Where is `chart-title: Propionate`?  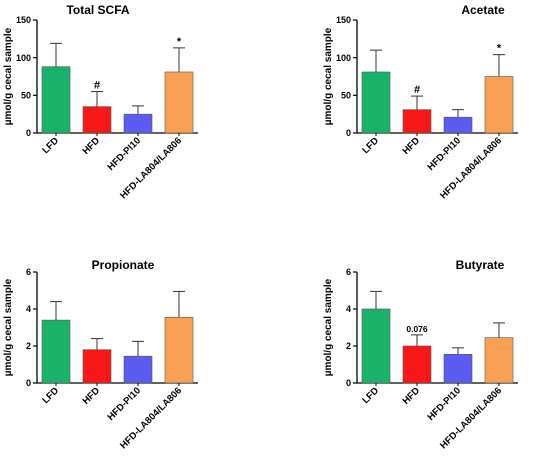
chart-title: Propionate is located at coordinates (123, 265).